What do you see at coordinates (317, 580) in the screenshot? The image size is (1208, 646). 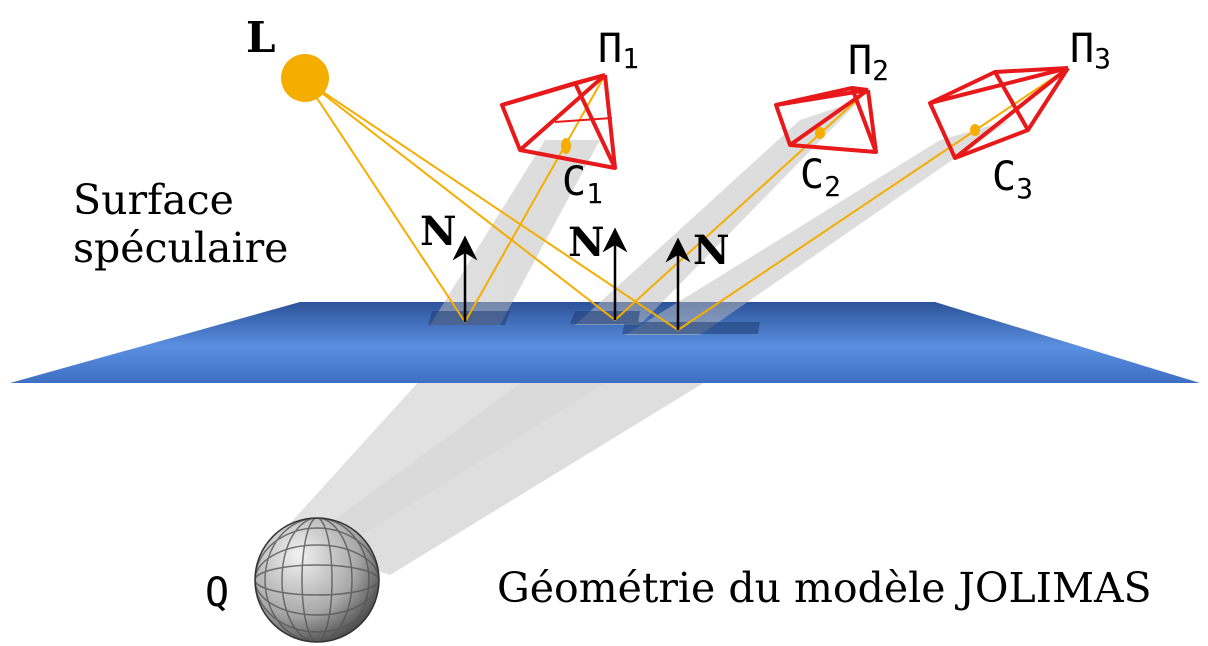 I see `object-sphere` at bounding box center [317, 580].